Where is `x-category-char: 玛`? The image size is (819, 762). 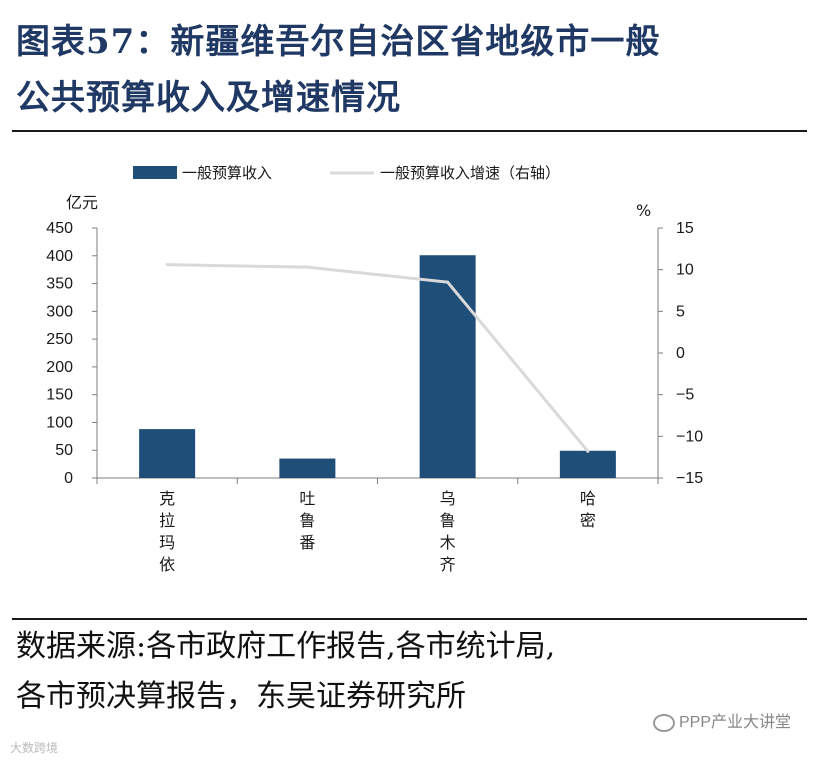
x-category-char: 玛 is located at coordinates (167, 542).